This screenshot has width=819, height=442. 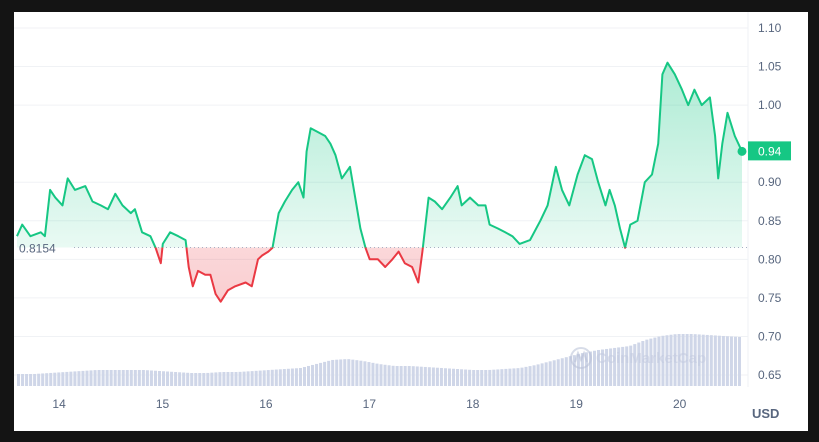 I want to click on x-axis: 14 15 16 17 18 19 20, so click(x=369, y=404).